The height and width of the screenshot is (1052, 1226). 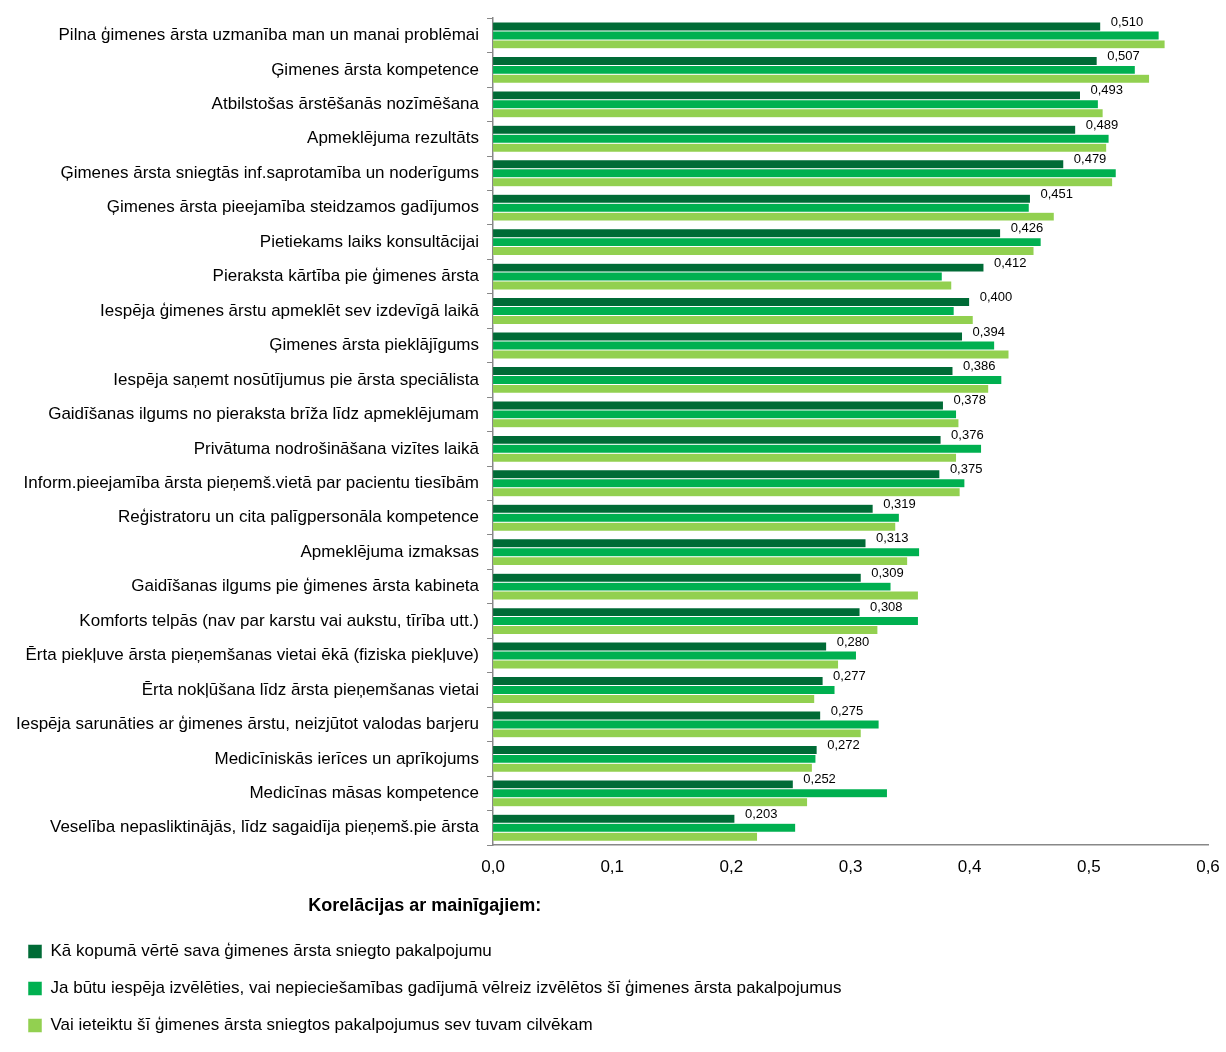 What do you see at coordinates (1102, 124) in the screenshot?
I see `data-label: 0,489` at bounding box center [1102, 124].